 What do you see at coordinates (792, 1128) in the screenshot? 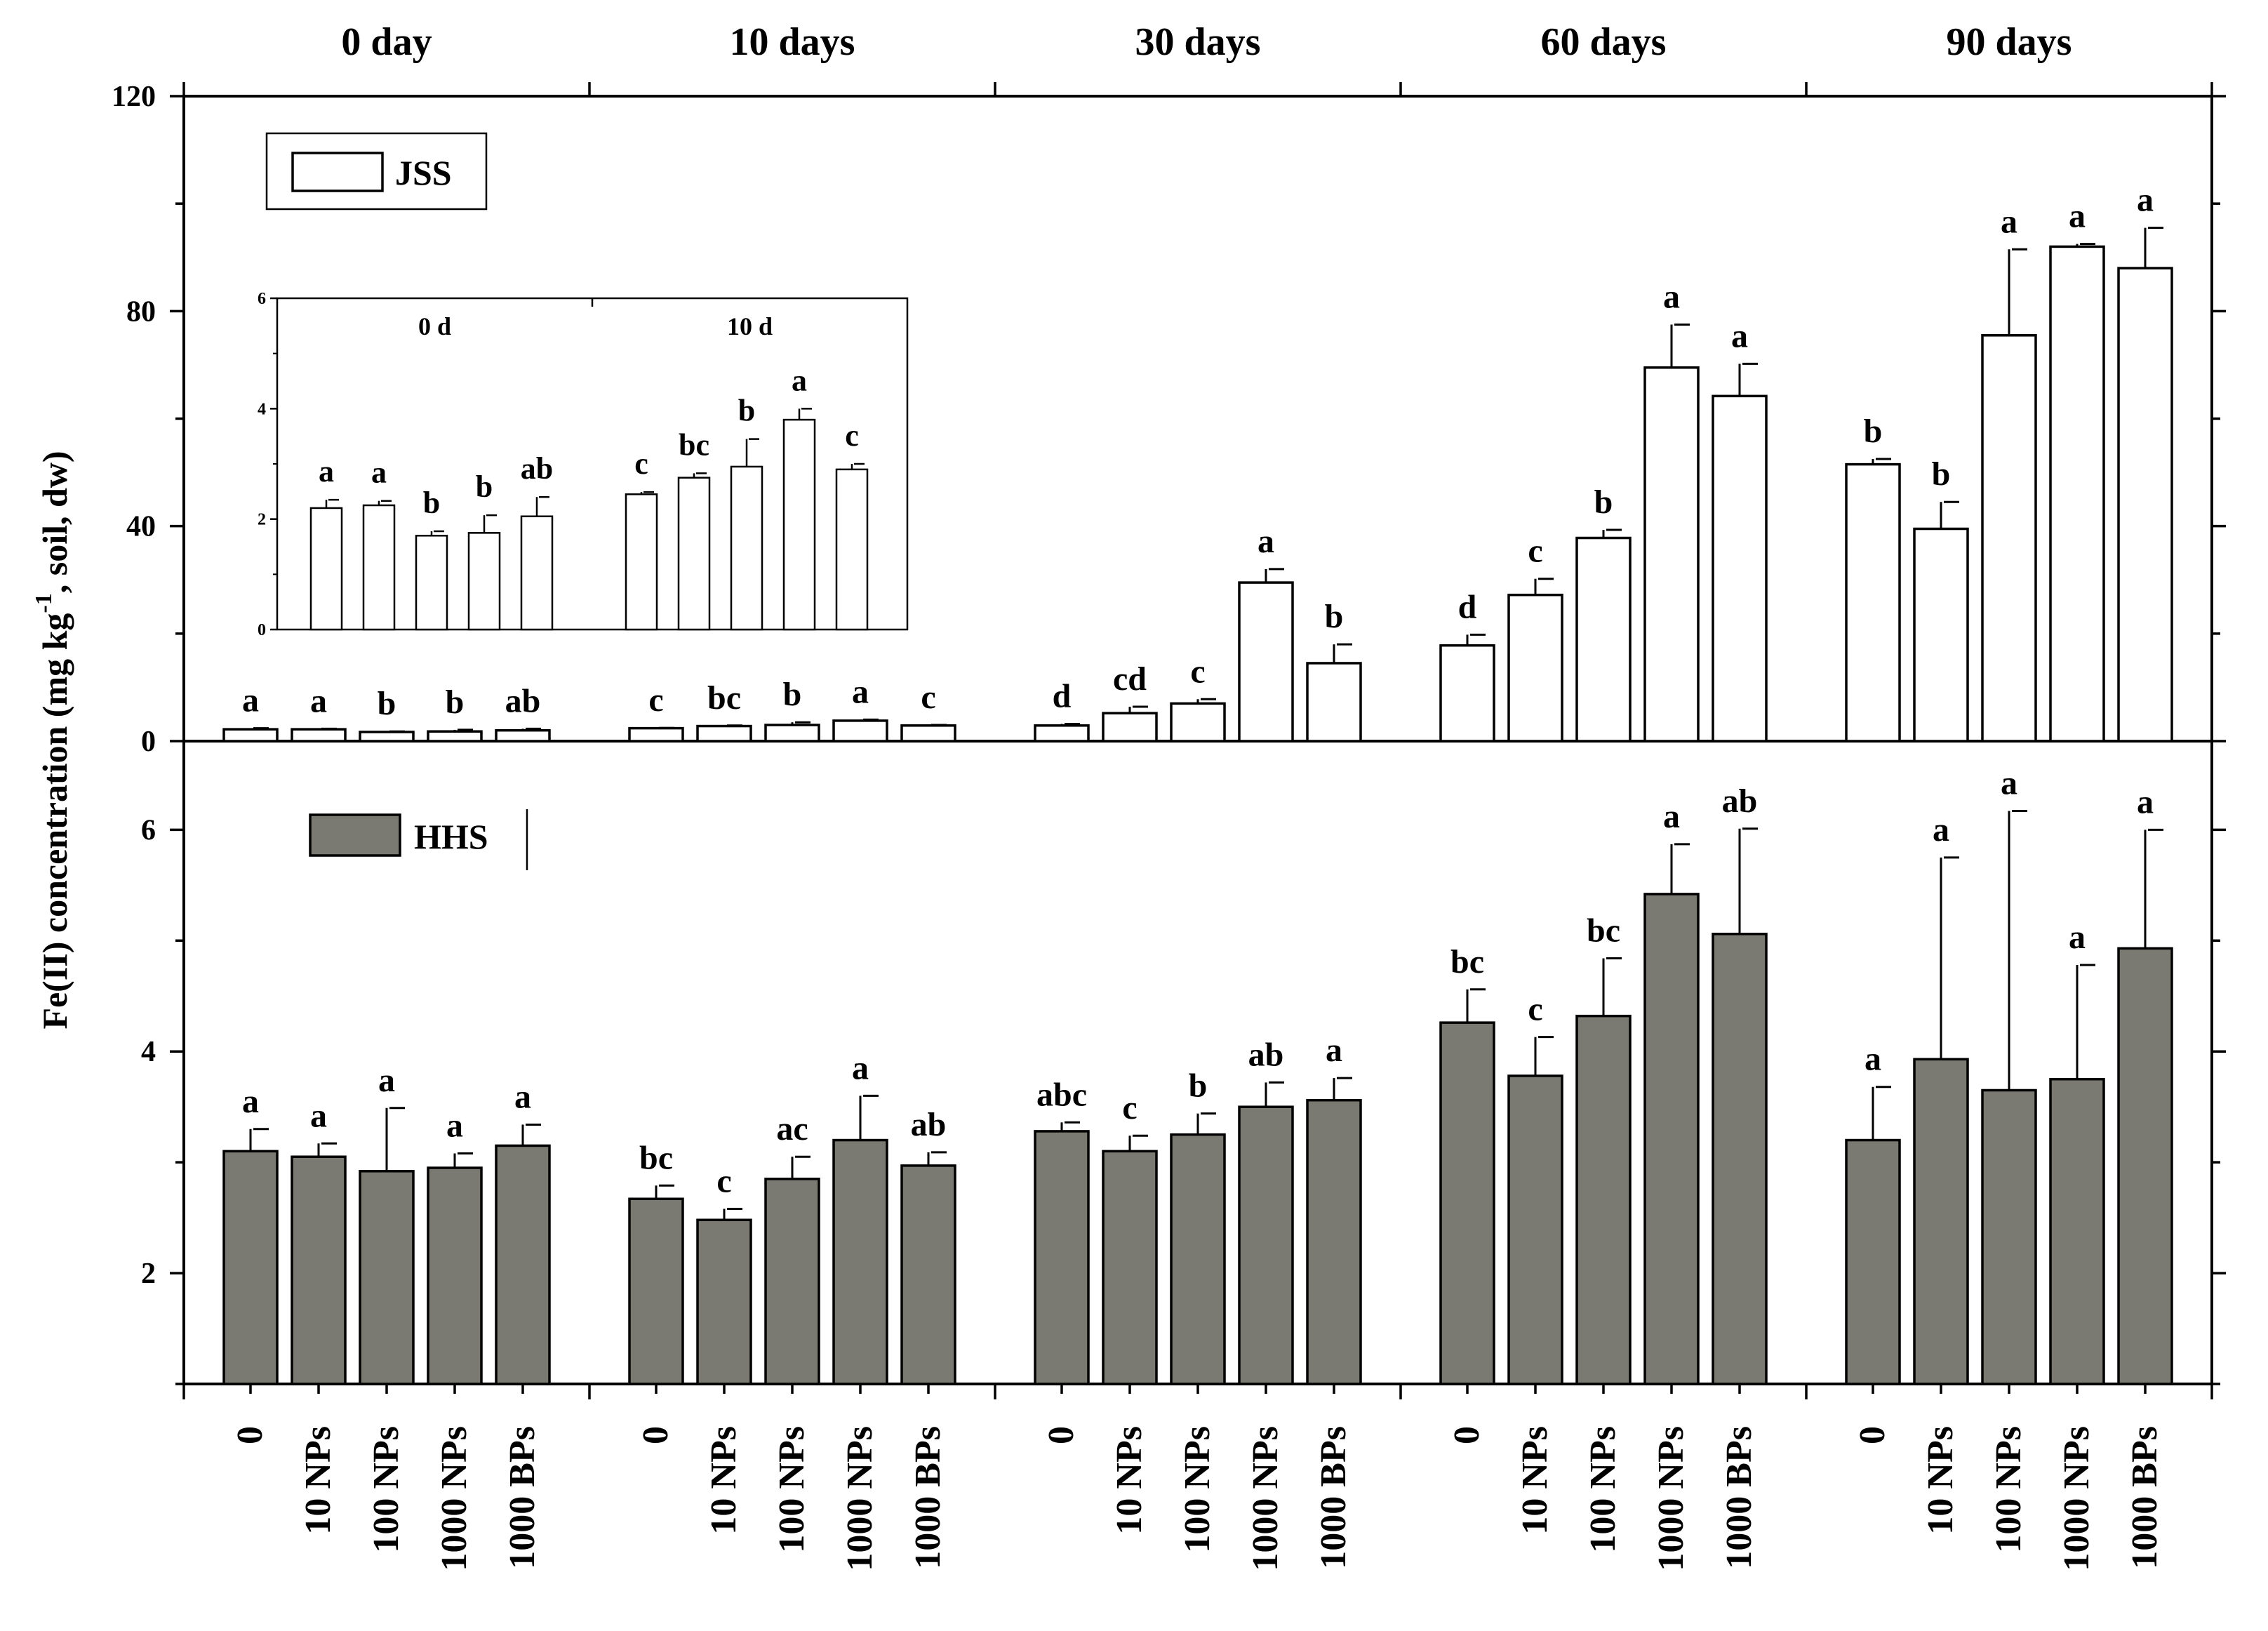
I see `significance-letter: ac` at bounding box center [792, 1128].